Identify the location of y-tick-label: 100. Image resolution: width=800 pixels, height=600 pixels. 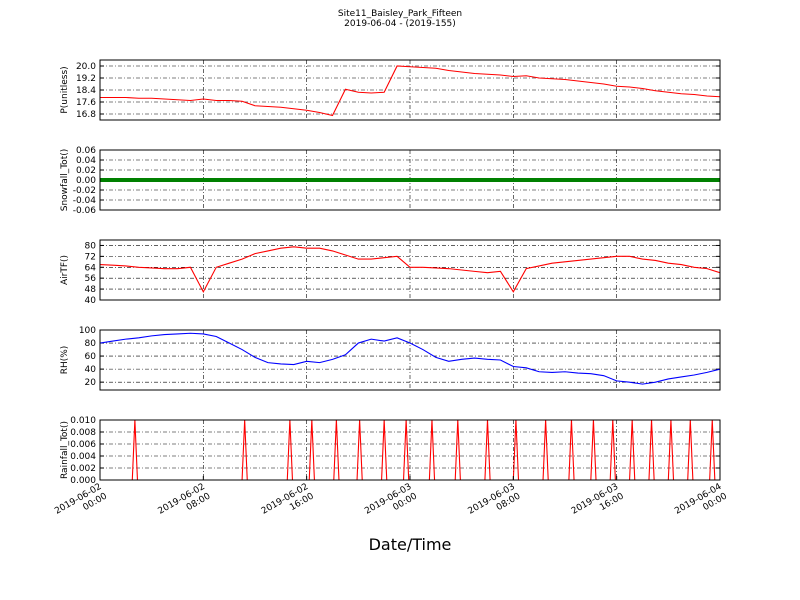
(87, 331).